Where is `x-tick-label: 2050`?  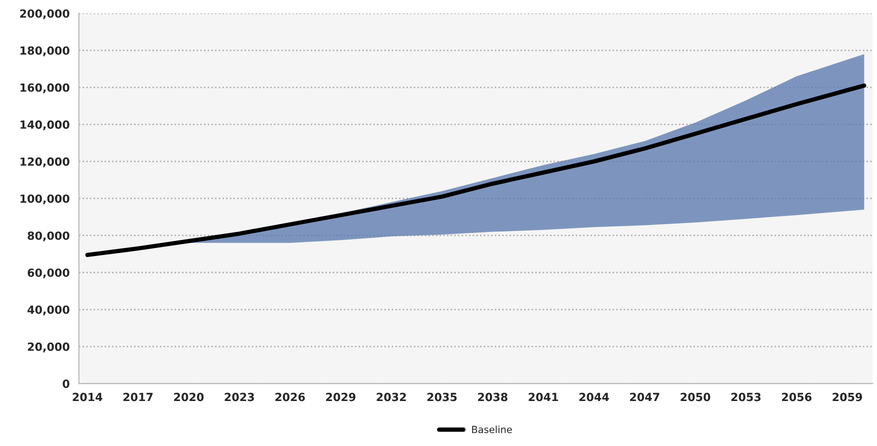
x-tick-label: 2050 is located at coordinates (695, 397).